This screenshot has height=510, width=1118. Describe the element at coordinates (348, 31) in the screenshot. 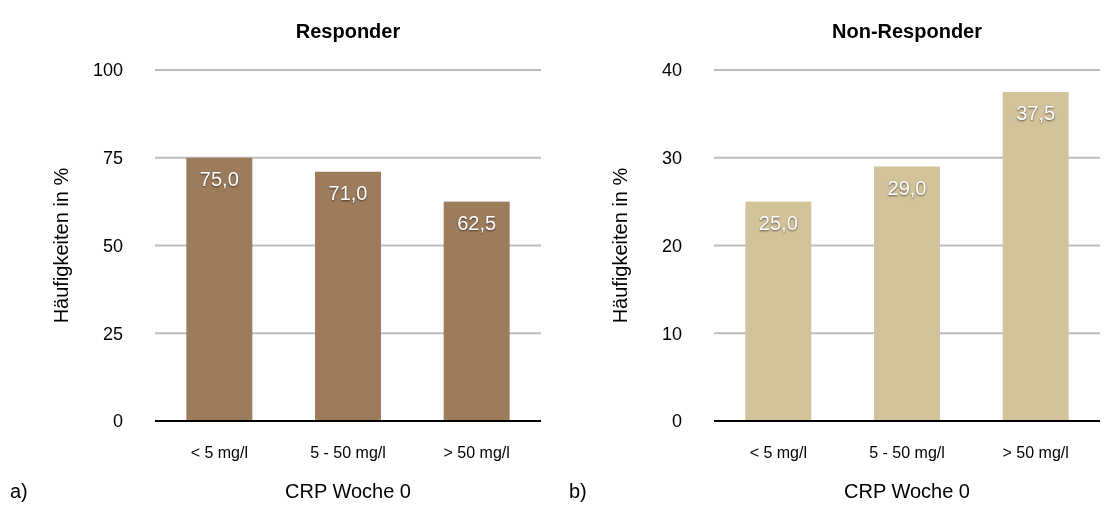

I see `chart-title: Responder` at that location.